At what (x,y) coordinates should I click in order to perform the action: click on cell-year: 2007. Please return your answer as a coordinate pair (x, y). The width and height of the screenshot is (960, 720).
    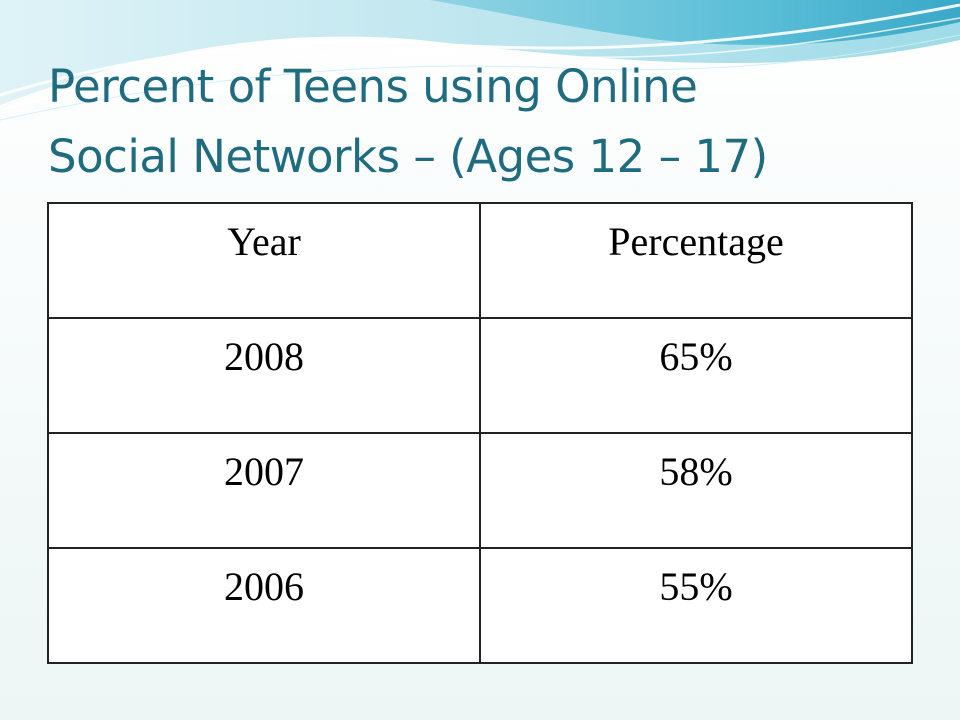
    Looking at the image, I should click on (264, 490).